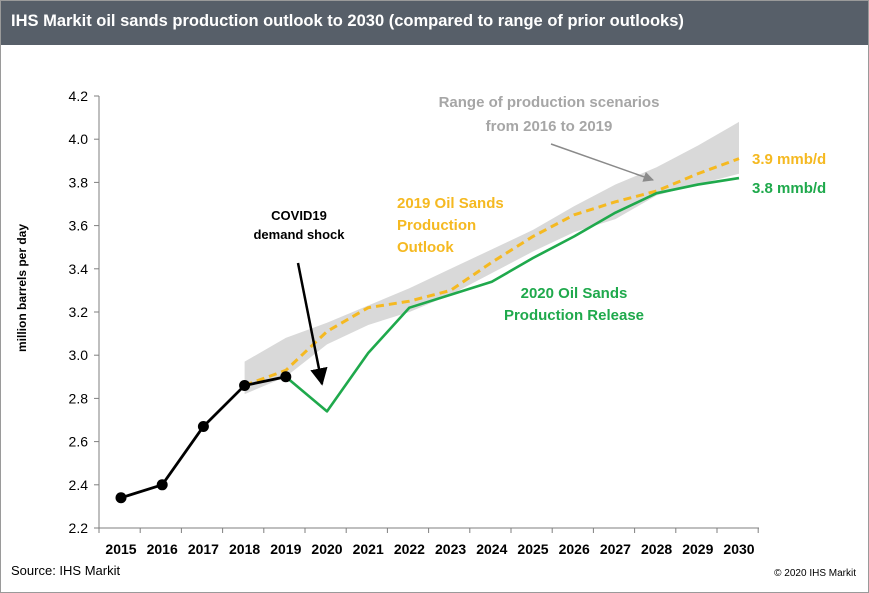 The width and height of the screenshot is (869, 593). Describe the element at coordinates (79, 312) in the screenshot. I see `y-tick-label: 3.2` at that location.